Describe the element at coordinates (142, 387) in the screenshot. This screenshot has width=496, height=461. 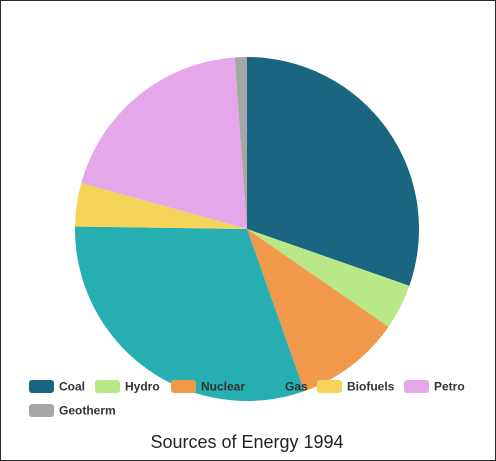
I see `legend-label-hydro: Hydro` at that location.